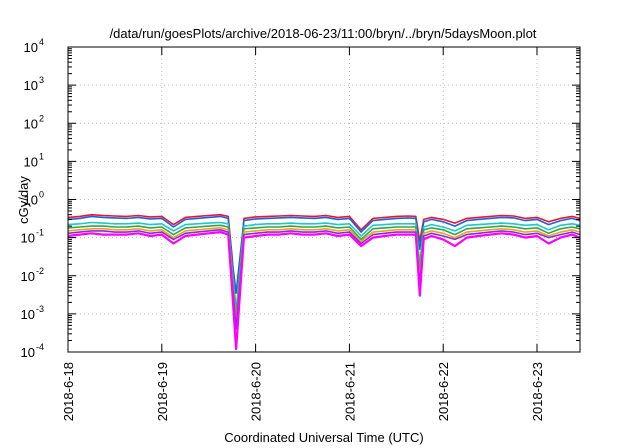 This screenshot has width=640, height=448. What do you see at coordinates (349, 391) in the screenshot?
I see `x-tick-label: 2018-6-21` at bounding box center [349, 391].